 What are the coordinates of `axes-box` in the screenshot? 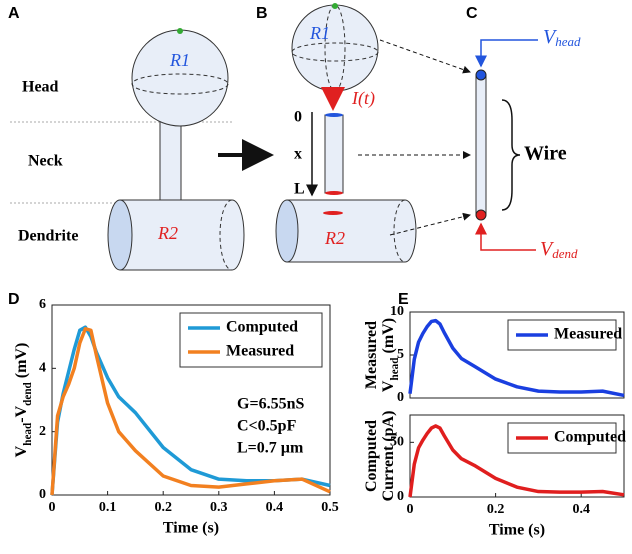 It's located at (517, 456).